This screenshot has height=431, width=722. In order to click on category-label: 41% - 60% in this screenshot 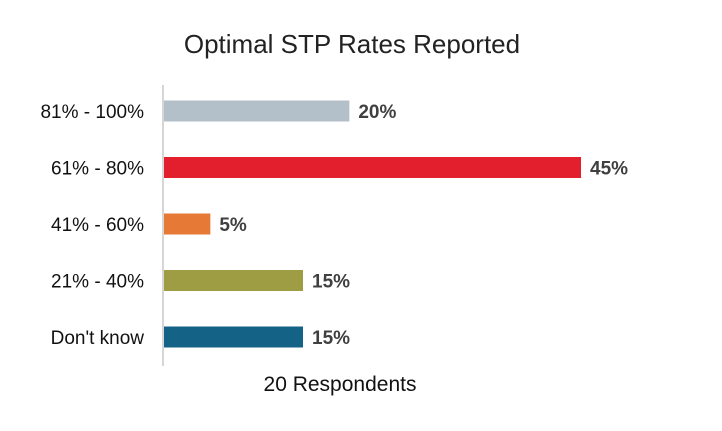, I will do `click(97, 225)`.